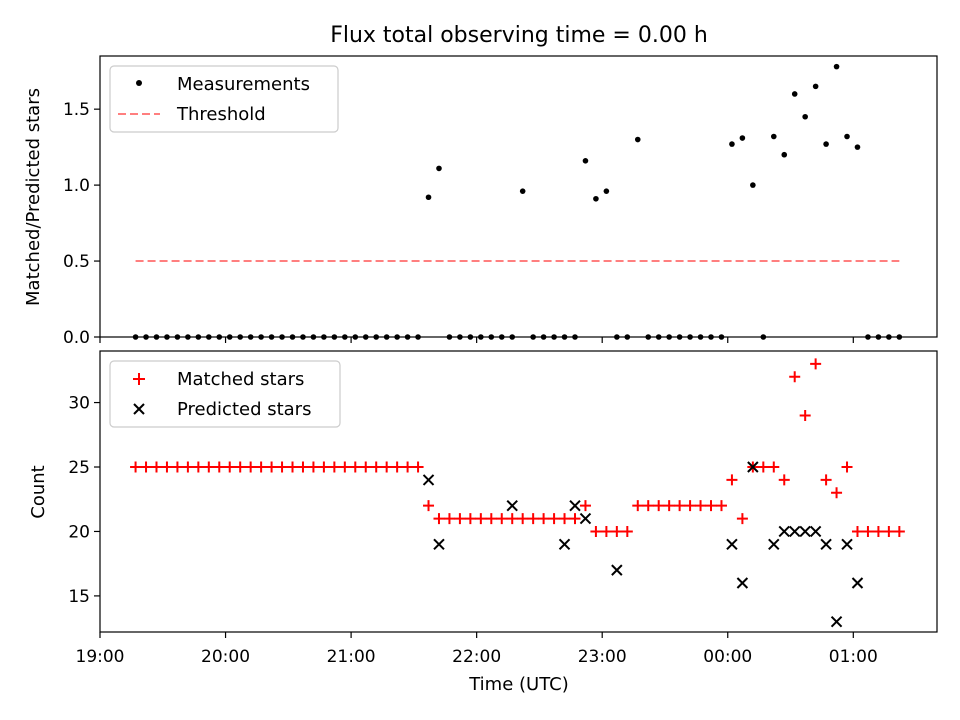 This screenshot has width=960, height=720. I want to click on top-y-tick-label: 0.0, so click(76, 338).